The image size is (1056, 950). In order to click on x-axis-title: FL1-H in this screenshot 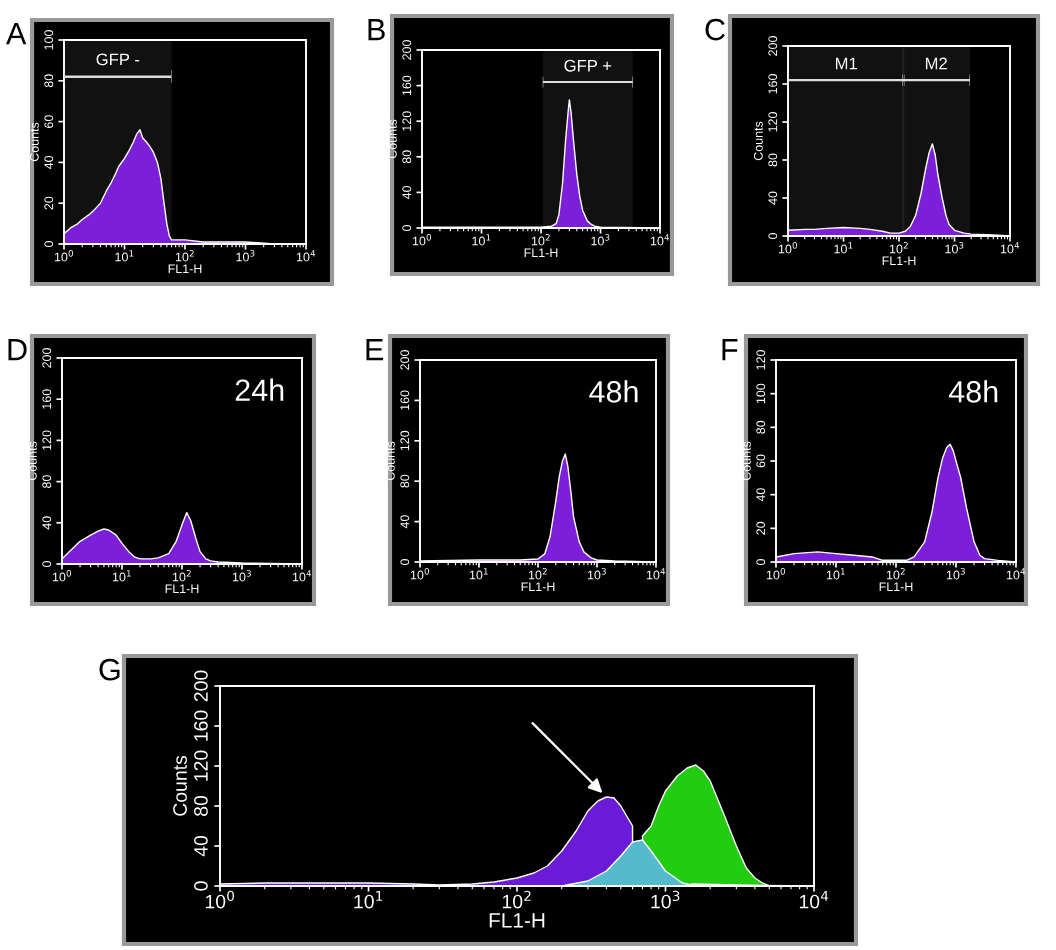, I will do `click(517, 920)`.